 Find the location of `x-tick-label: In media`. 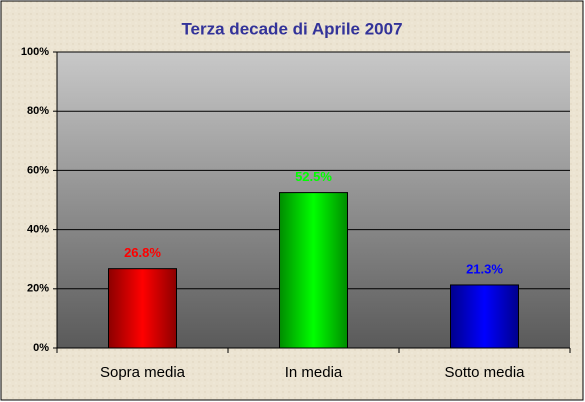

x-tick-label: In media is located at coordinates (314, 372).